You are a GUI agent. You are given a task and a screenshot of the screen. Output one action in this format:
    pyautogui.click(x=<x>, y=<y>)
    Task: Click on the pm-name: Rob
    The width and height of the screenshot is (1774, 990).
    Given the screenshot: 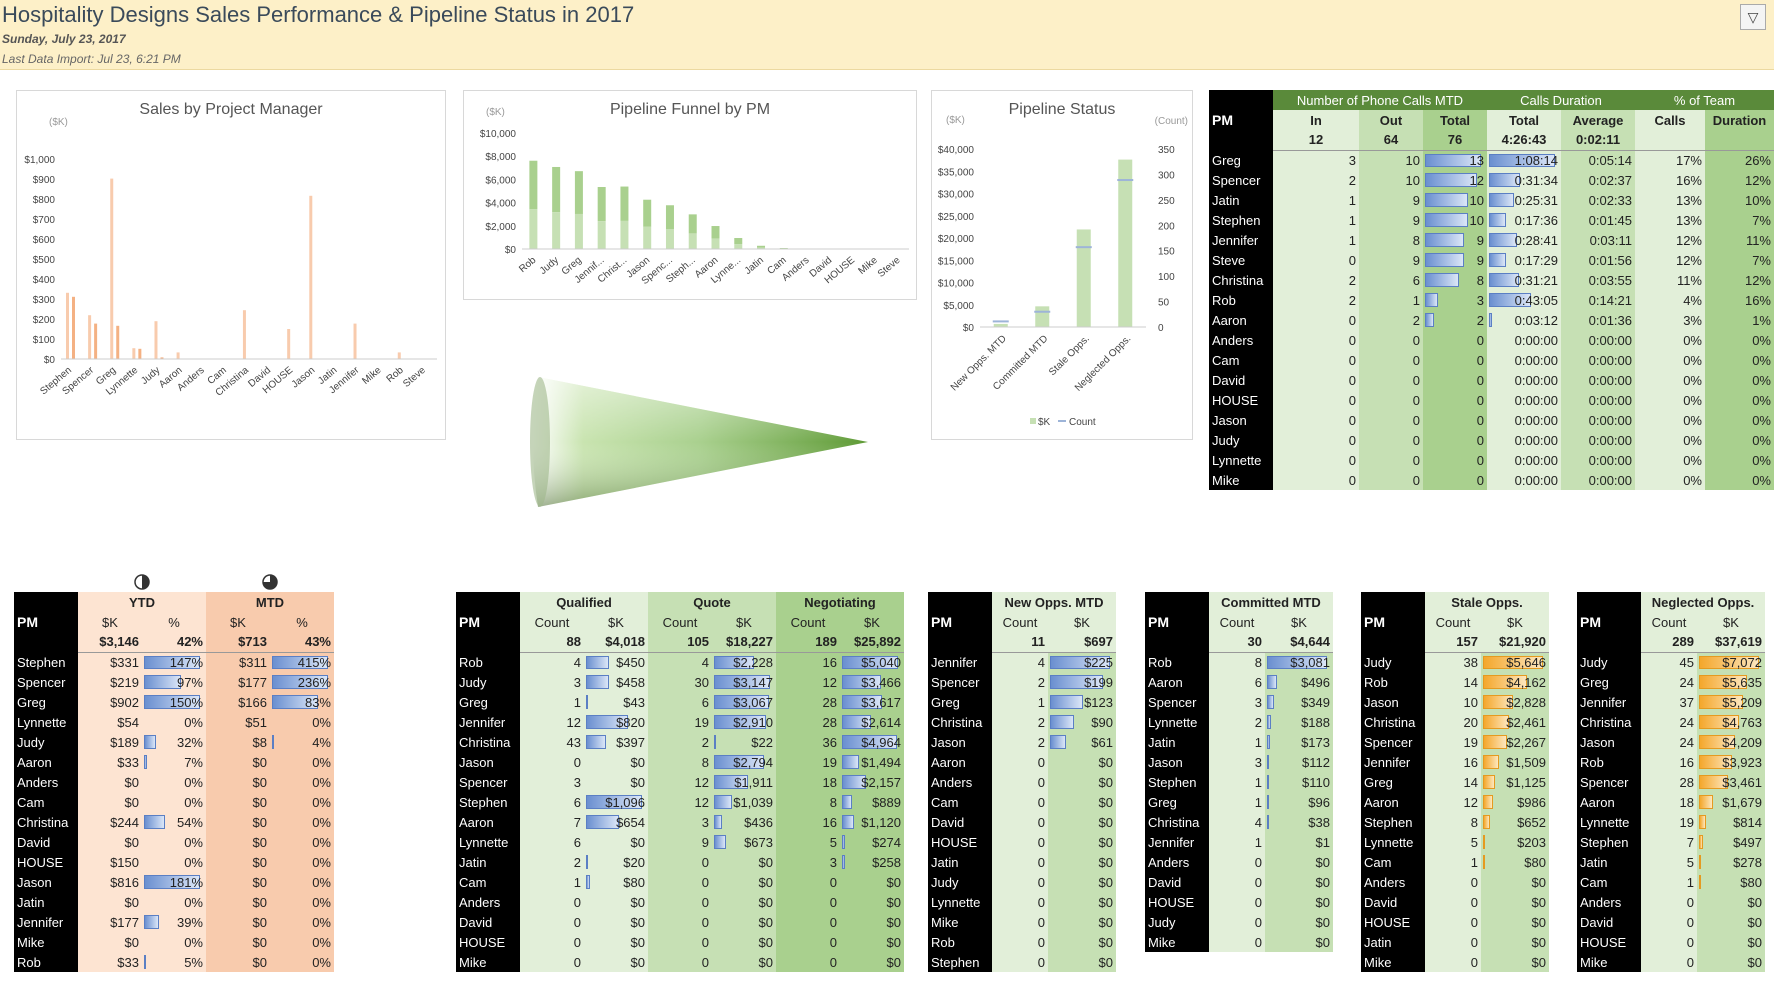 What is the action you would take?
    pyautogui.click(x=1177, y=662)
    